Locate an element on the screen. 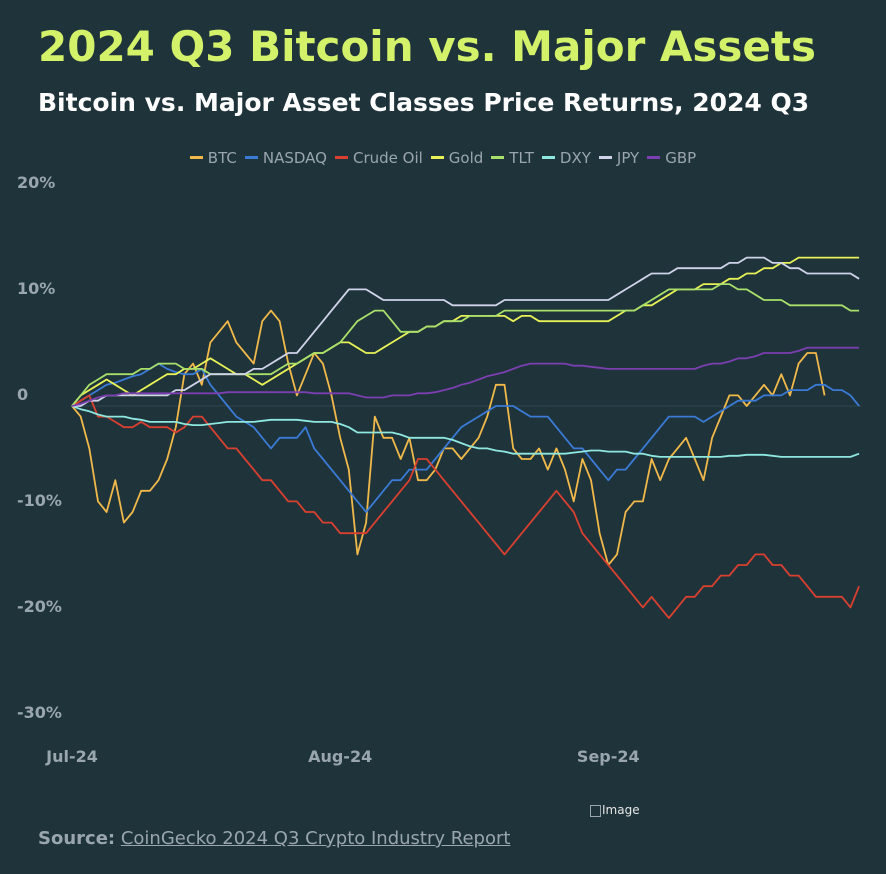 The width and height of the screenshot is (886, 874). legend-item-gold: Gold is located at coordinates (457, 158).